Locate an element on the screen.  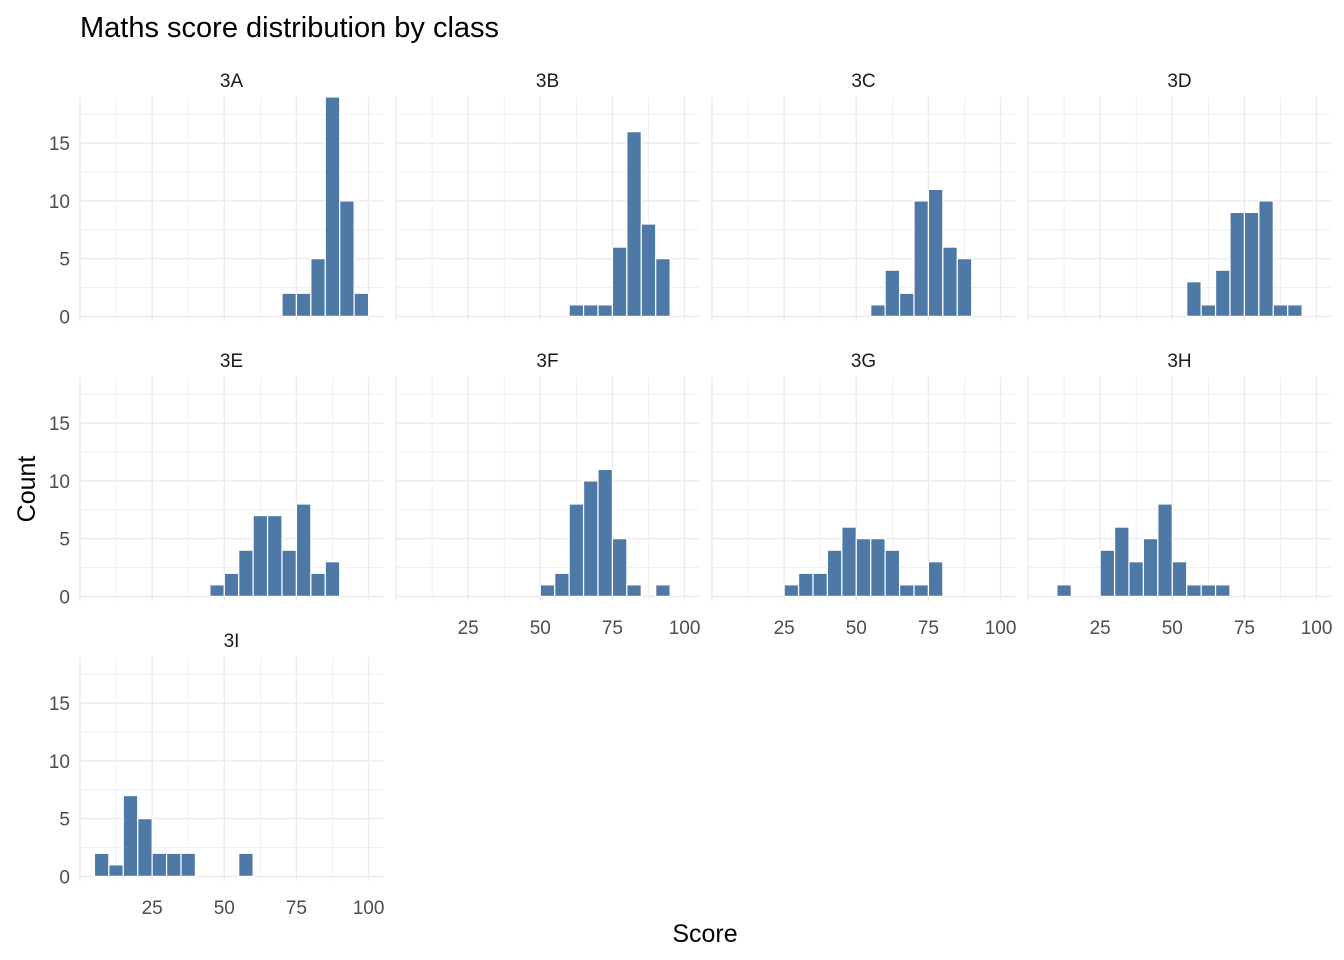
x-tick-label: 25 is located at coordinates (152, 908).